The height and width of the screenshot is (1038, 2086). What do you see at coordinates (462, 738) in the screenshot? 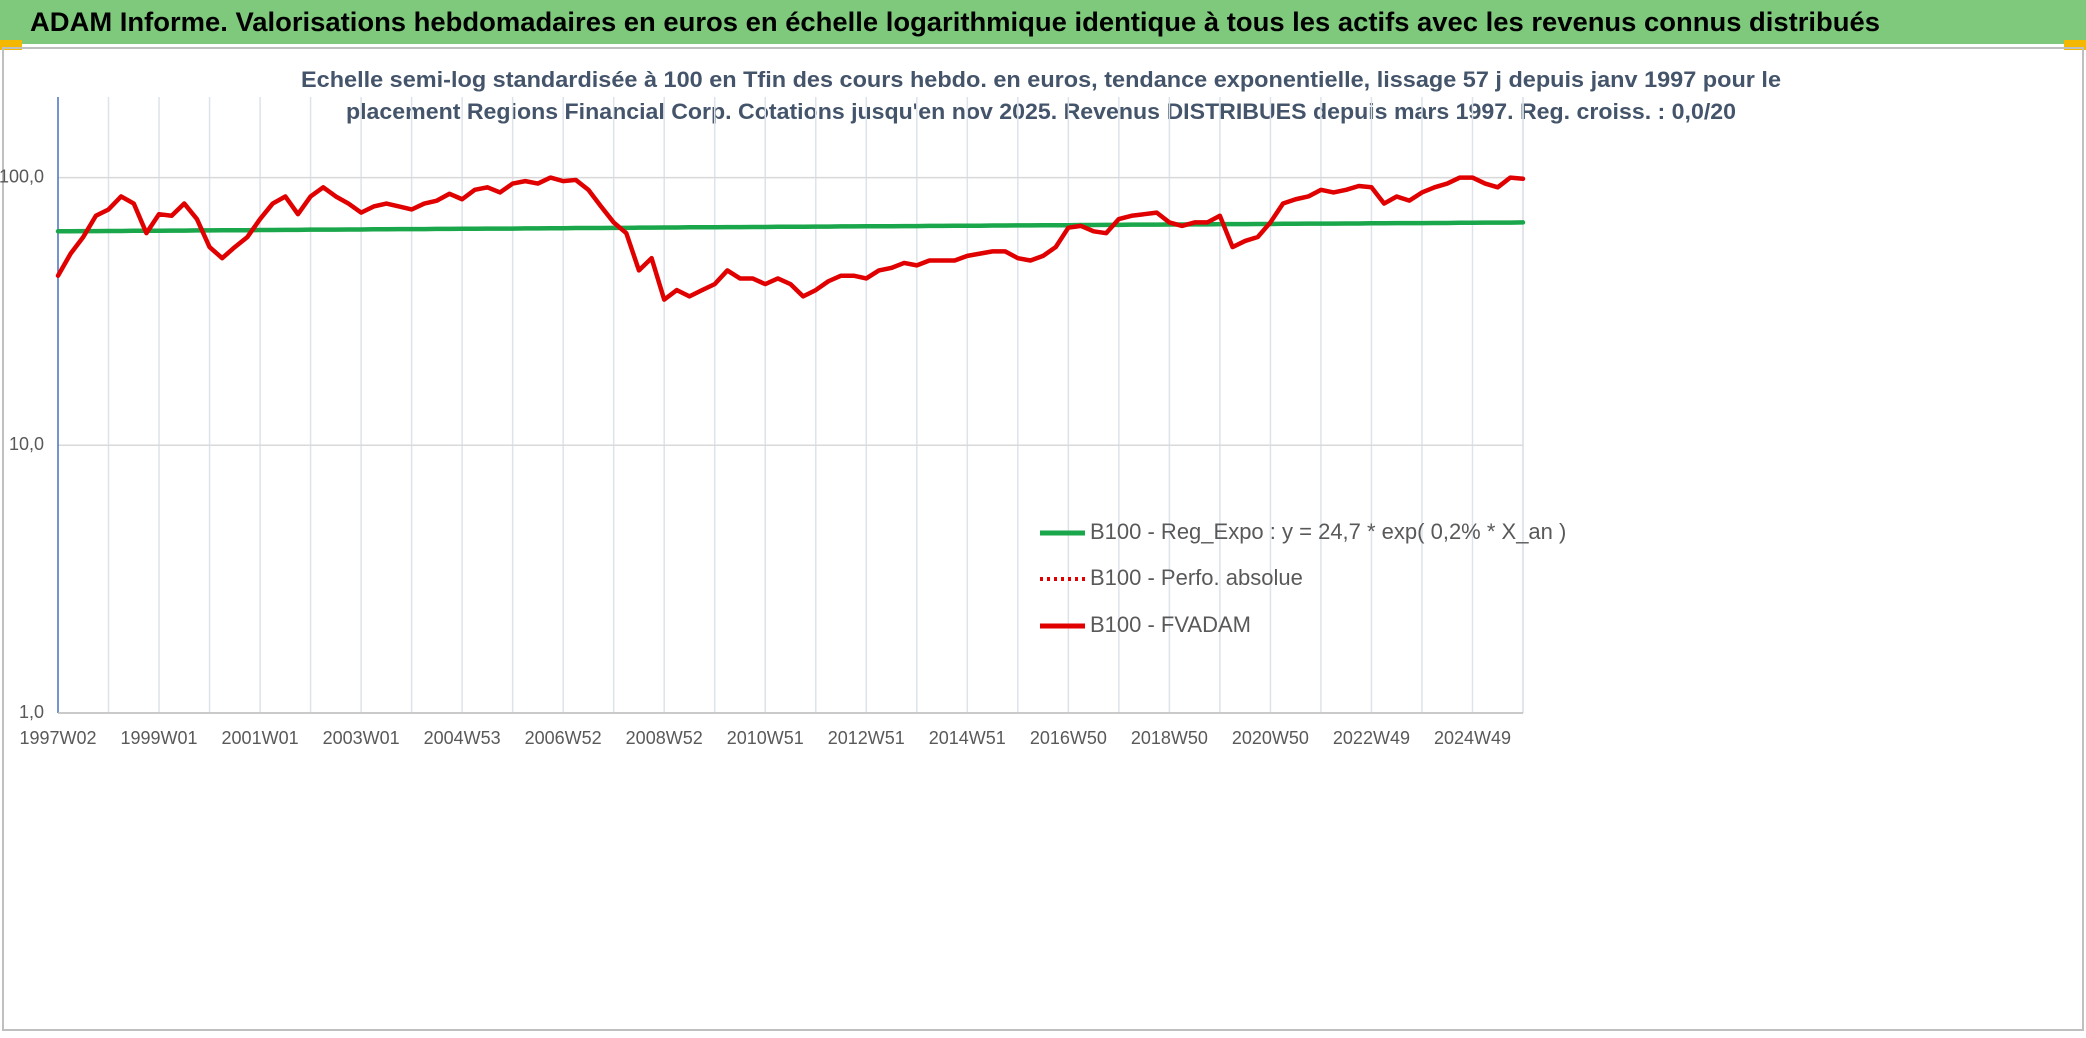
I see `x-tick-label: 2004W53` at bounding box center [462, 738].